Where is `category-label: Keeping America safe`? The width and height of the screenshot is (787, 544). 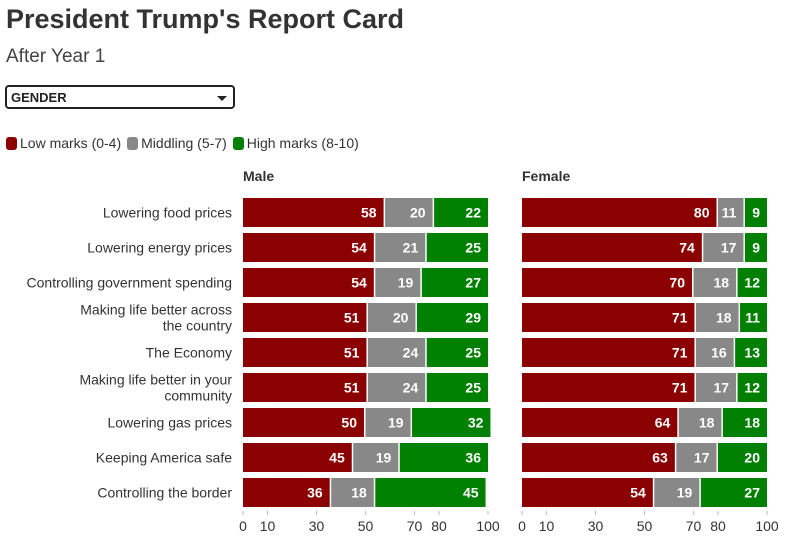
category-label: Keeping America safe is located at coordinates (164, 458).